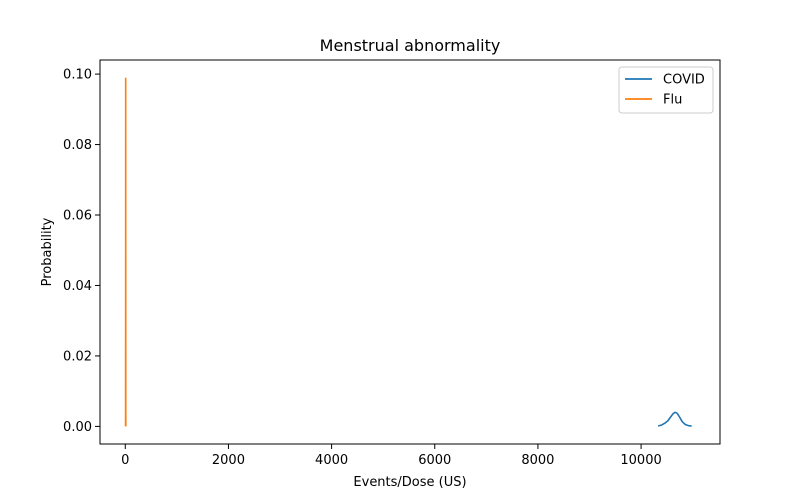  I want to click on legend-label-flu: Flu, so click(672, 100).